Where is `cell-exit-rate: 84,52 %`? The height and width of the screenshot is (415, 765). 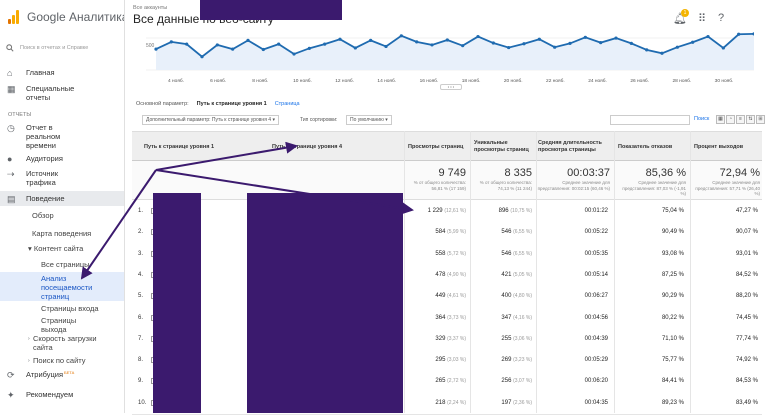
cell-exit-rate: 84,52 % is located at coordinates (746, 274).